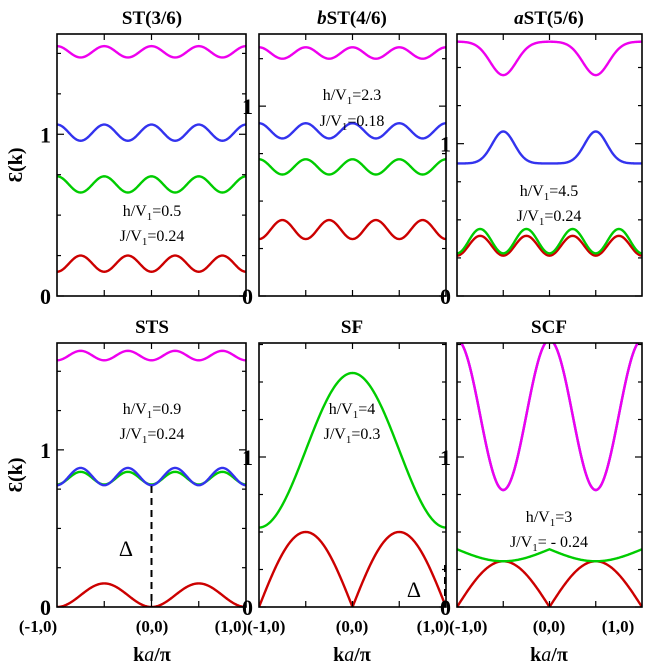  What do you see at coordinates (38, 626) in the screenshot?
I see `x-tick-label: (-1,0)` at bounding box center [38, 626].